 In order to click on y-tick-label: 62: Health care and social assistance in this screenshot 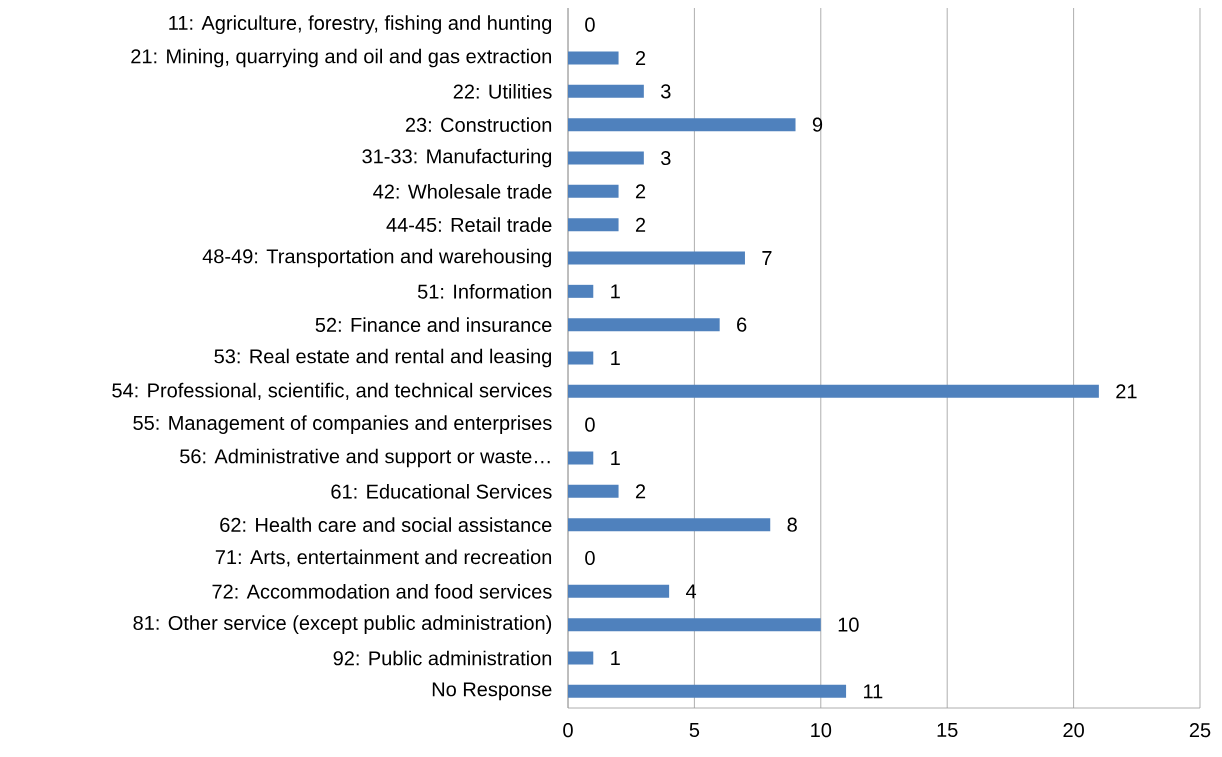, I will do `click(386, 525)`.